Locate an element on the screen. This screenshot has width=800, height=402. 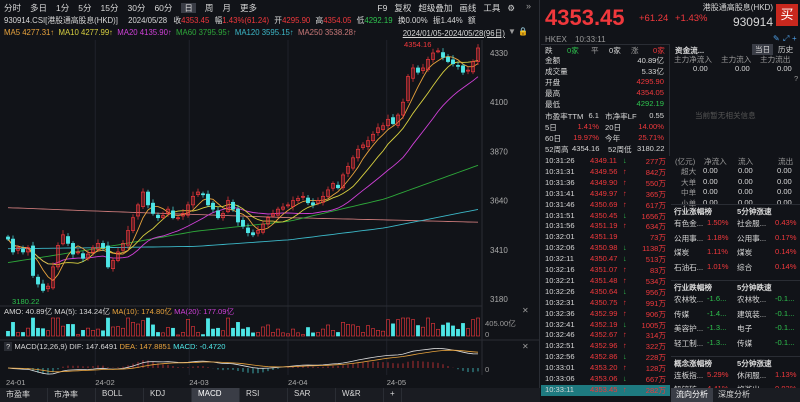
period-tab: 1分 is located at coordinates (63, 8).